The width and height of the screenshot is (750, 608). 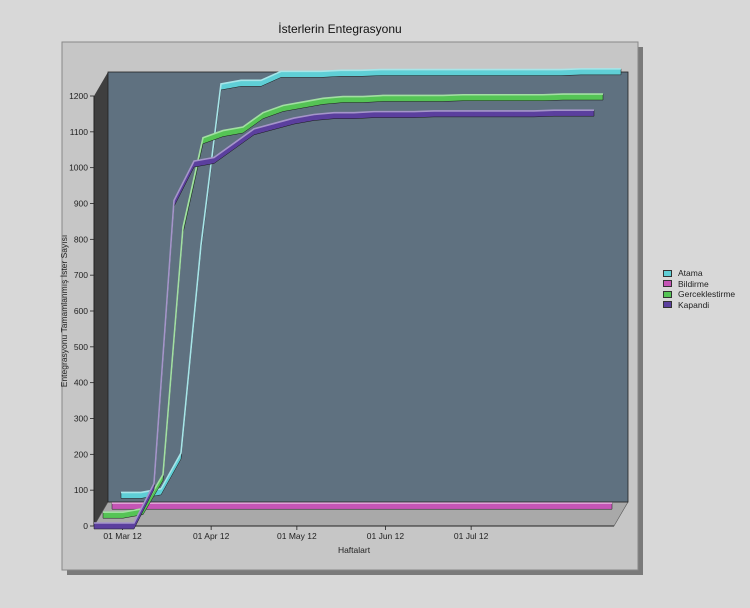 I want to click on y-tick-label: 800, so click(x=81, y=239).